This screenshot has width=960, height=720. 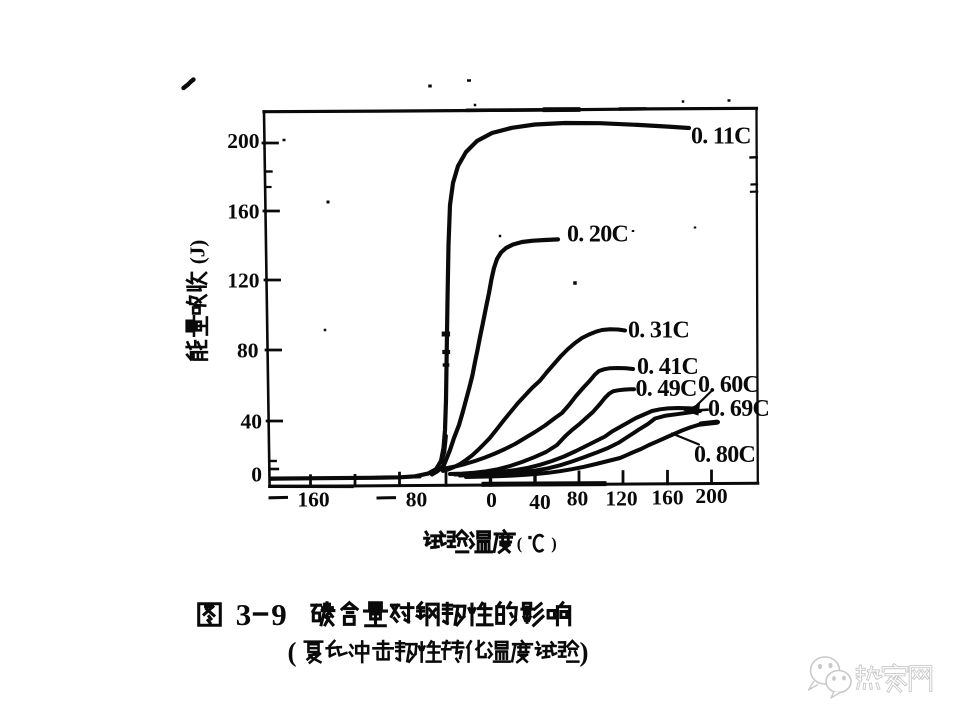 What do you see at coordinates (666, 389) in the screenshot?
I see `svg-text: 0. 49C` at bounding box center [666, 389].